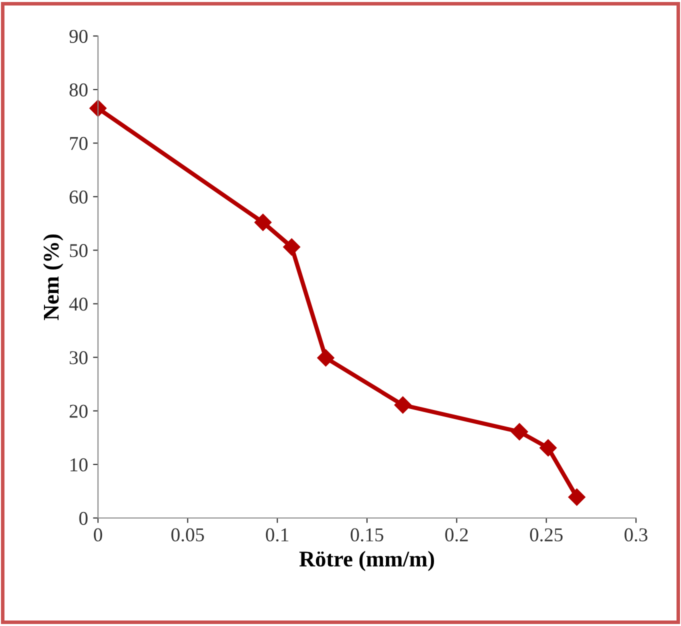 The height and width of the screenshot is (626, 681). Describe the element at coordinates (79, 357) in the screenshot. I see `y-tick-label: 30` at that location.